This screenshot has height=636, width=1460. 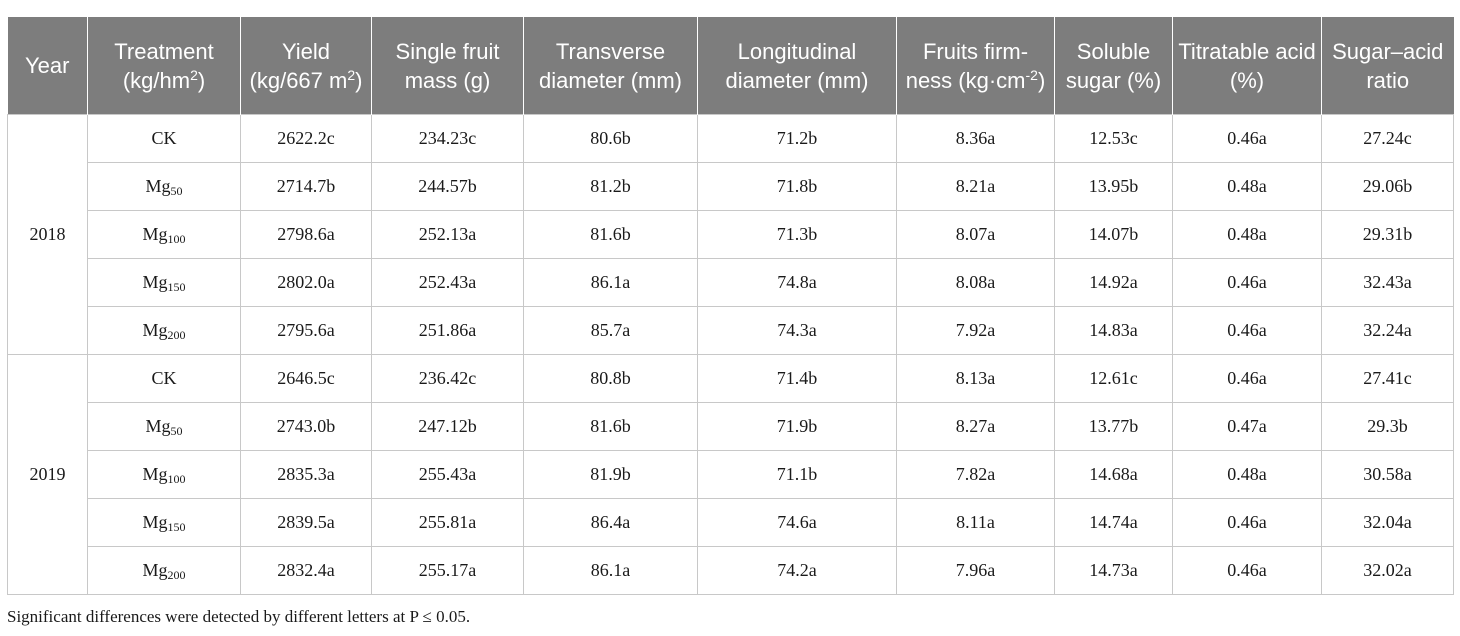 What do you see at coordinates (797, 378) in the screenshot?
I see `cell-longitudinal-diameter: 71.4b` at bounding box center [797, 378].